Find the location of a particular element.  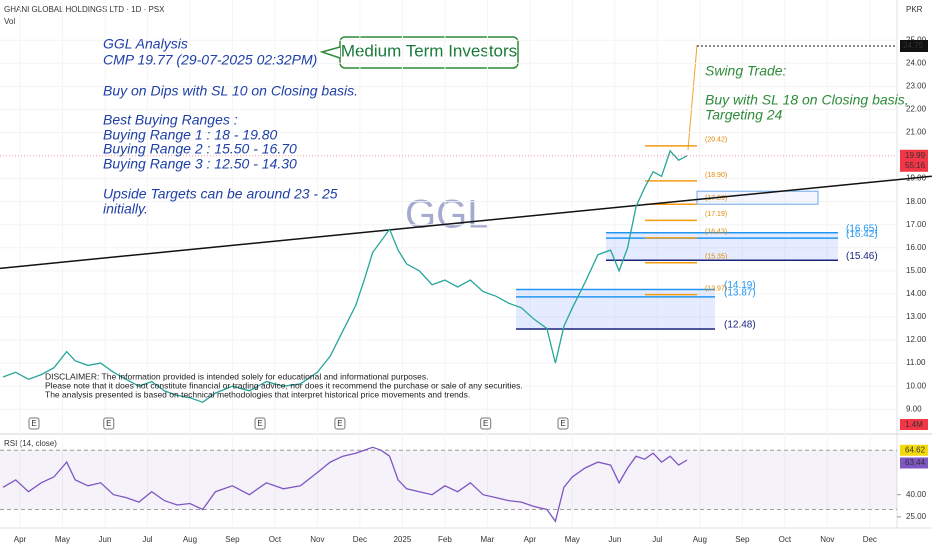

swing-box is located at coordinates (757, 197).